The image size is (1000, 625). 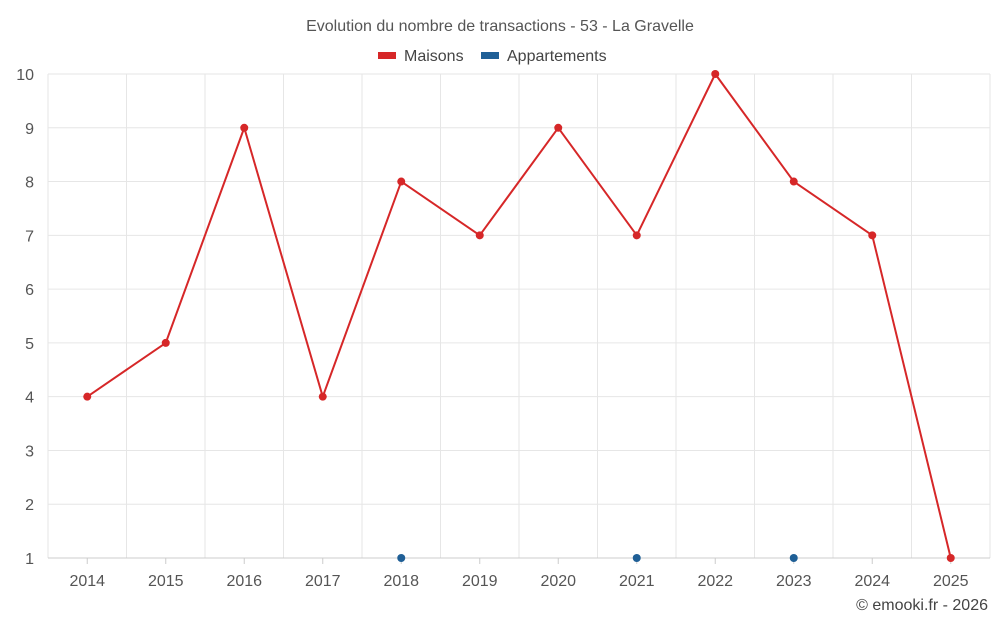 I want to click on y-tick-label: 9, so click(x=29, y=129).